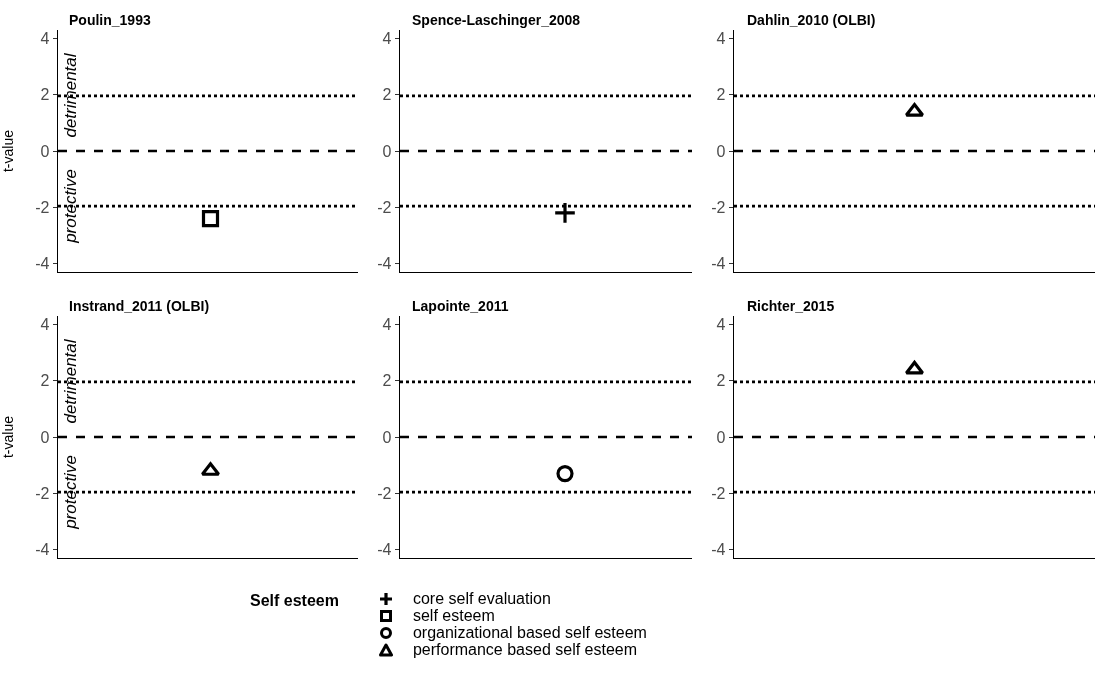 The width and height of the screenshot is (1097, 686). I want to click on chart-title: Spence-Laschinger_2008, so click(496, 20).